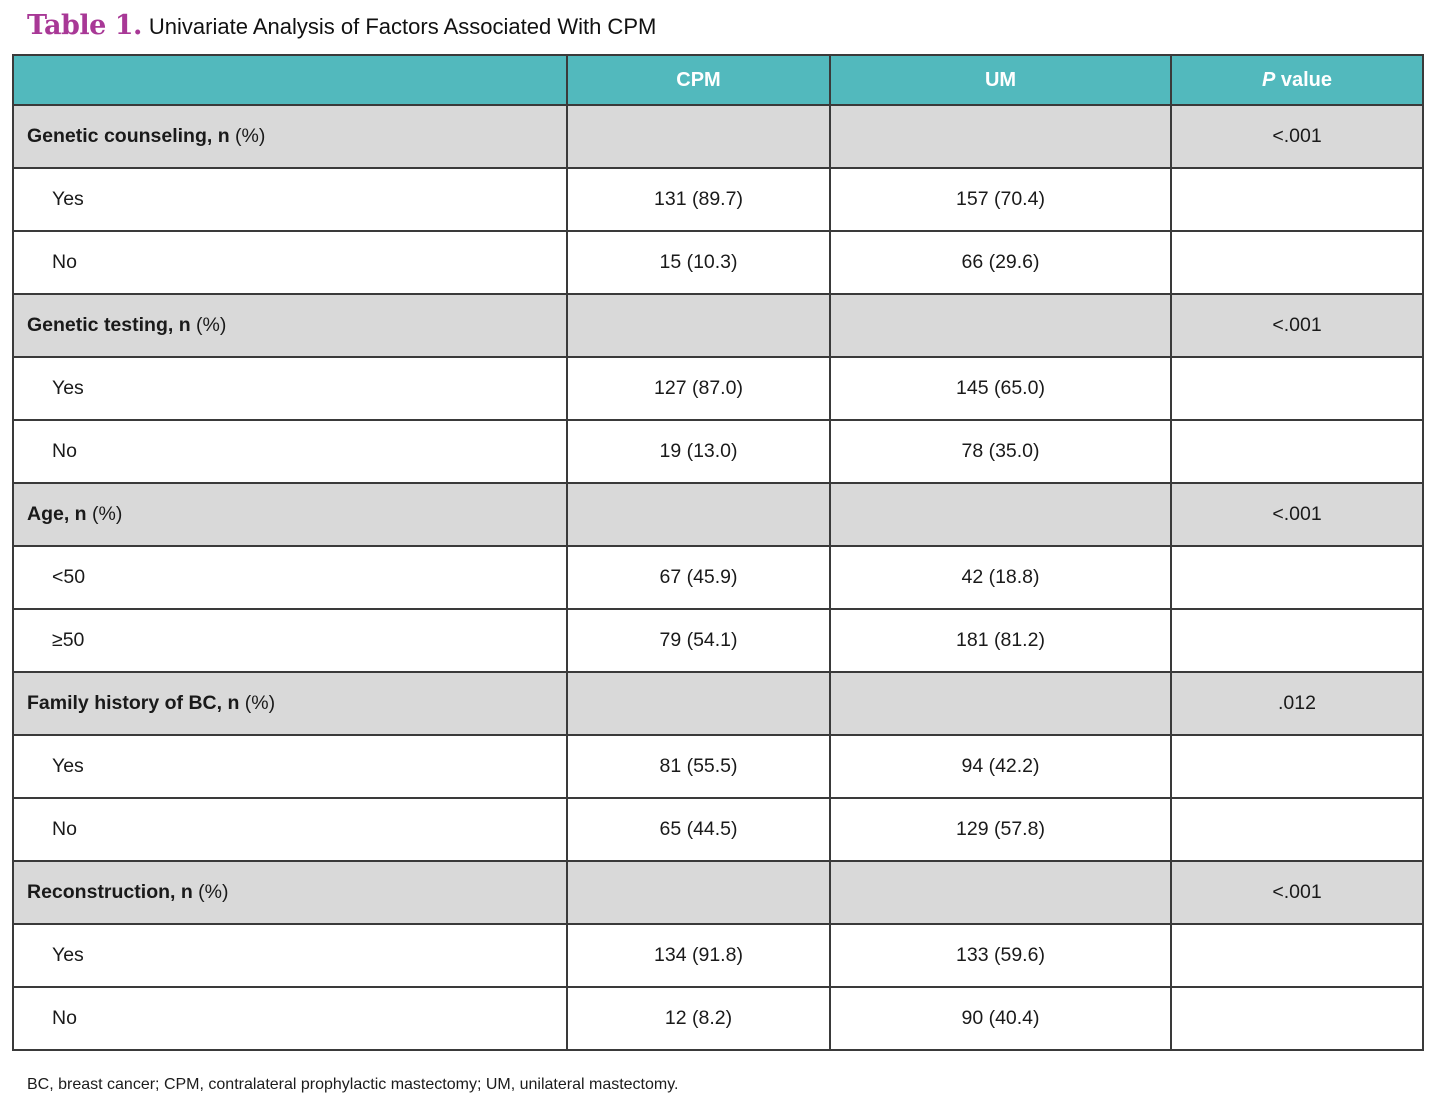  I want to click on data-row: No 65 (44.5) 129 (57.8), so click(718, 829).